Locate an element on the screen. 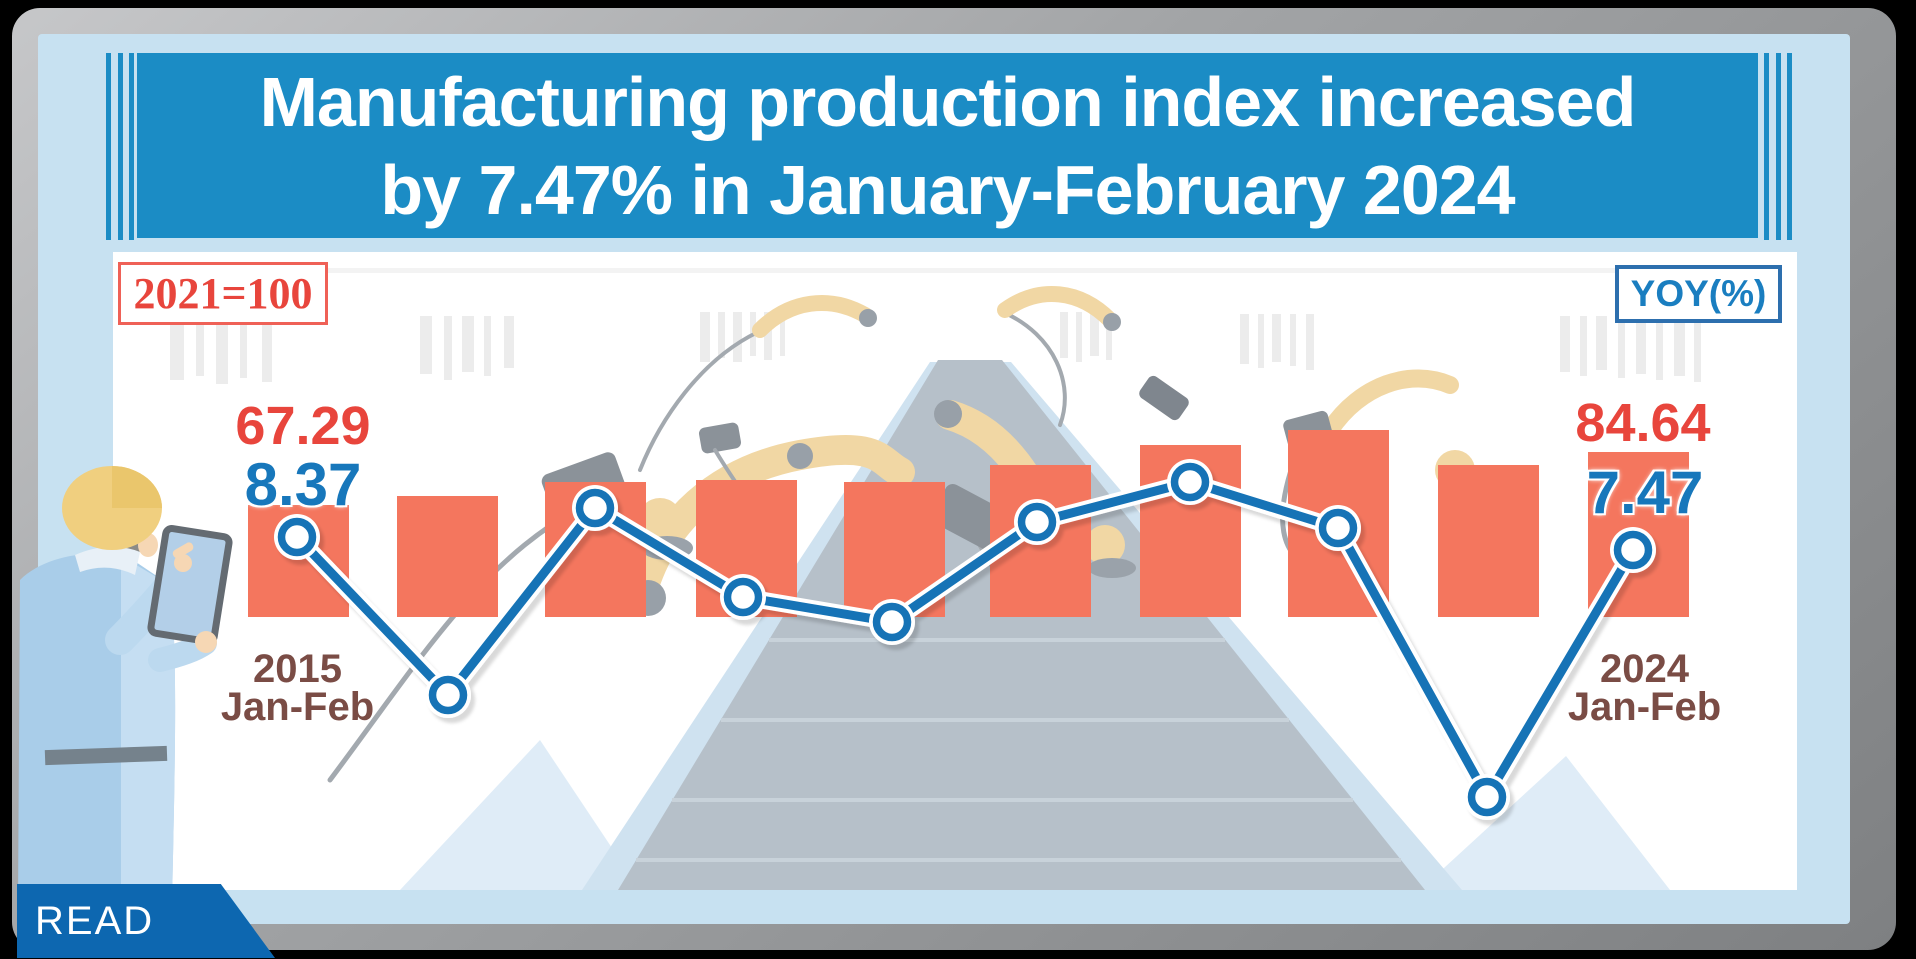 This screenshot has width=1916, height=959. read-button-label: READ is located at coordinates (95, 920).